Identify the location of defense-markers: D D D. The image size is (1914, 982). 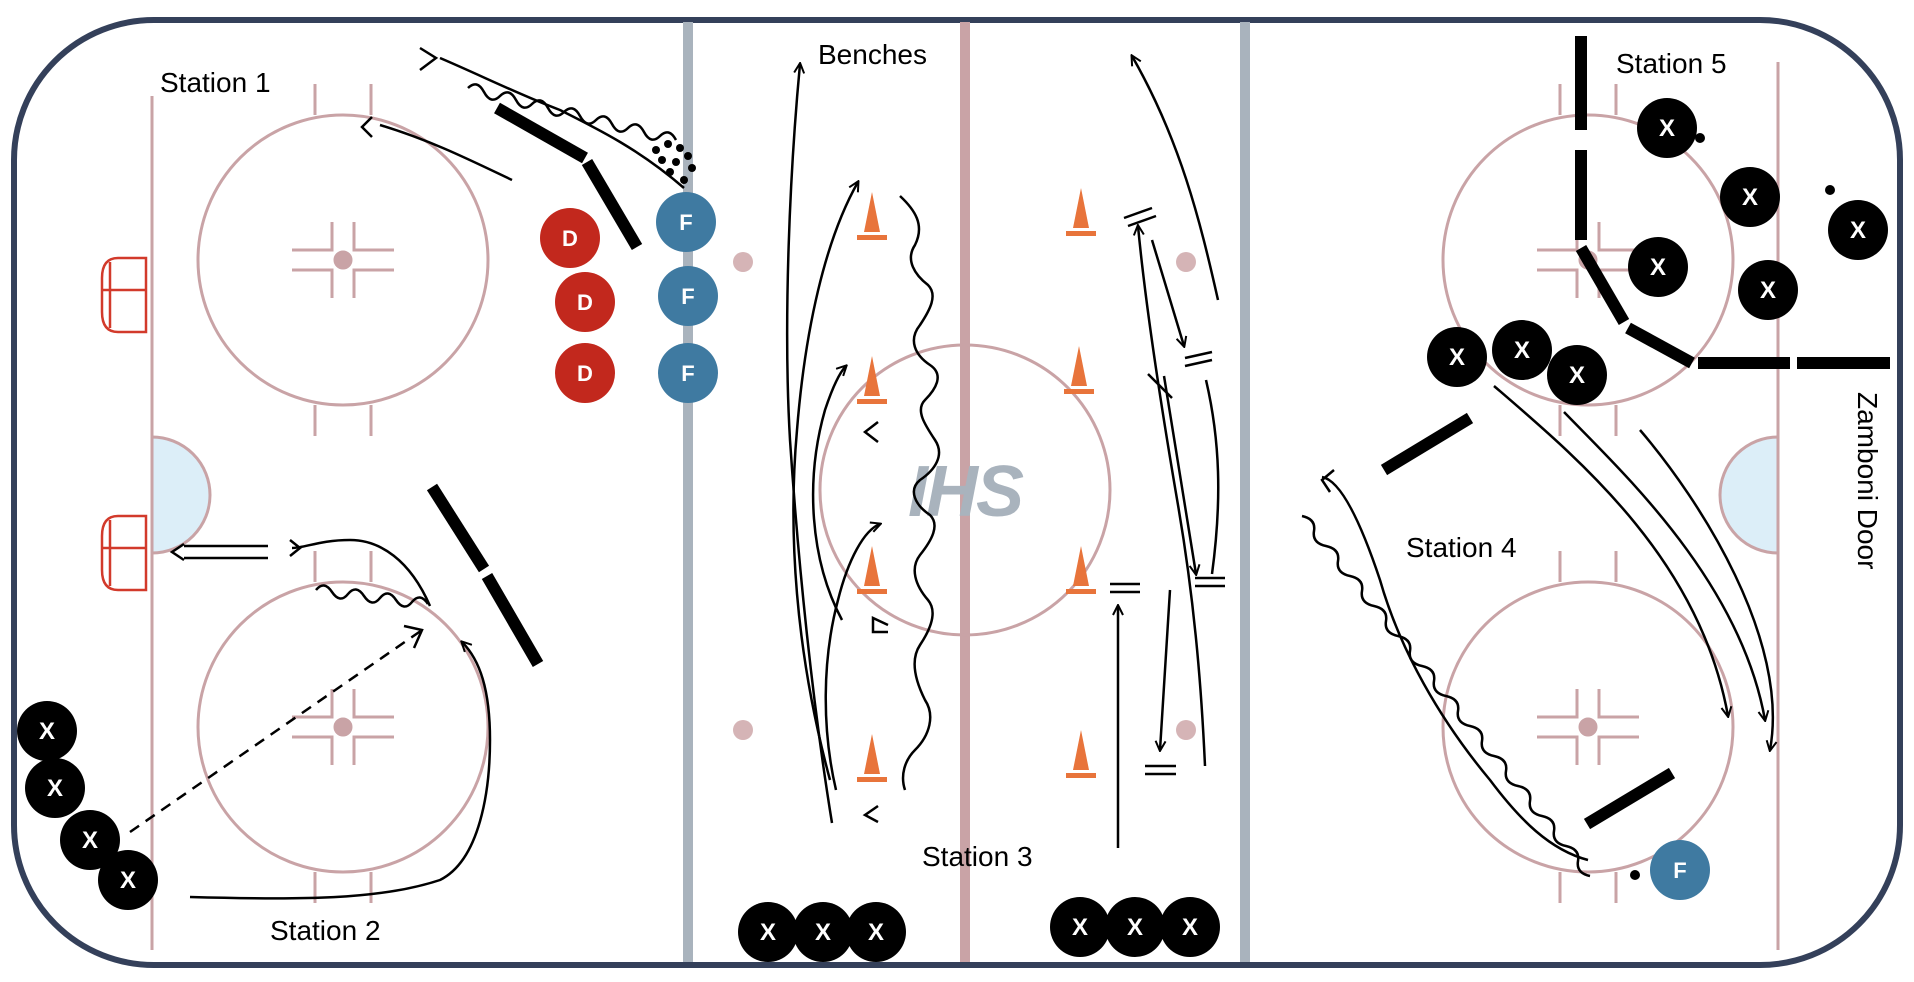
(577, 305).